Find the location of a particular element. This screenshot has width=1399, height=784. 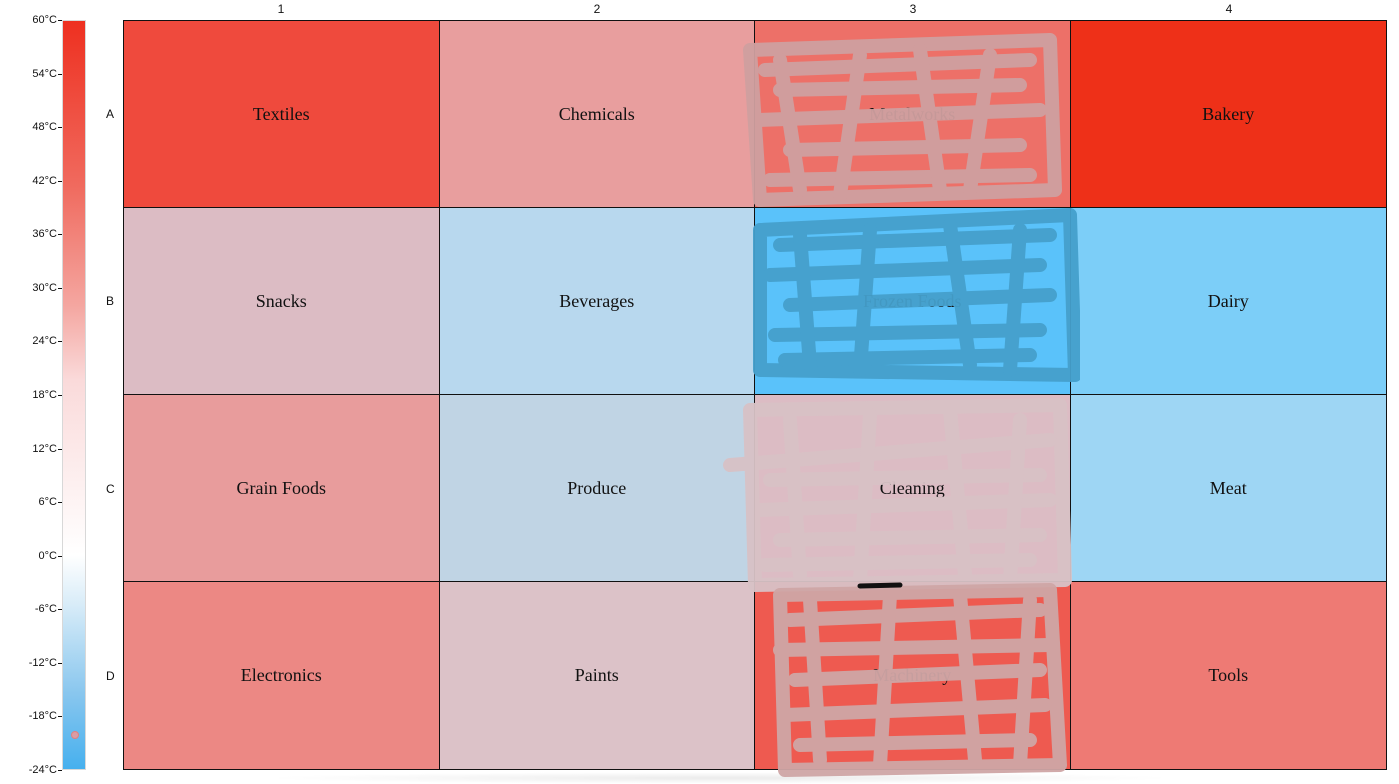

heatmap-cell-dairy: Dairy is located at coordinates (1228, 301).